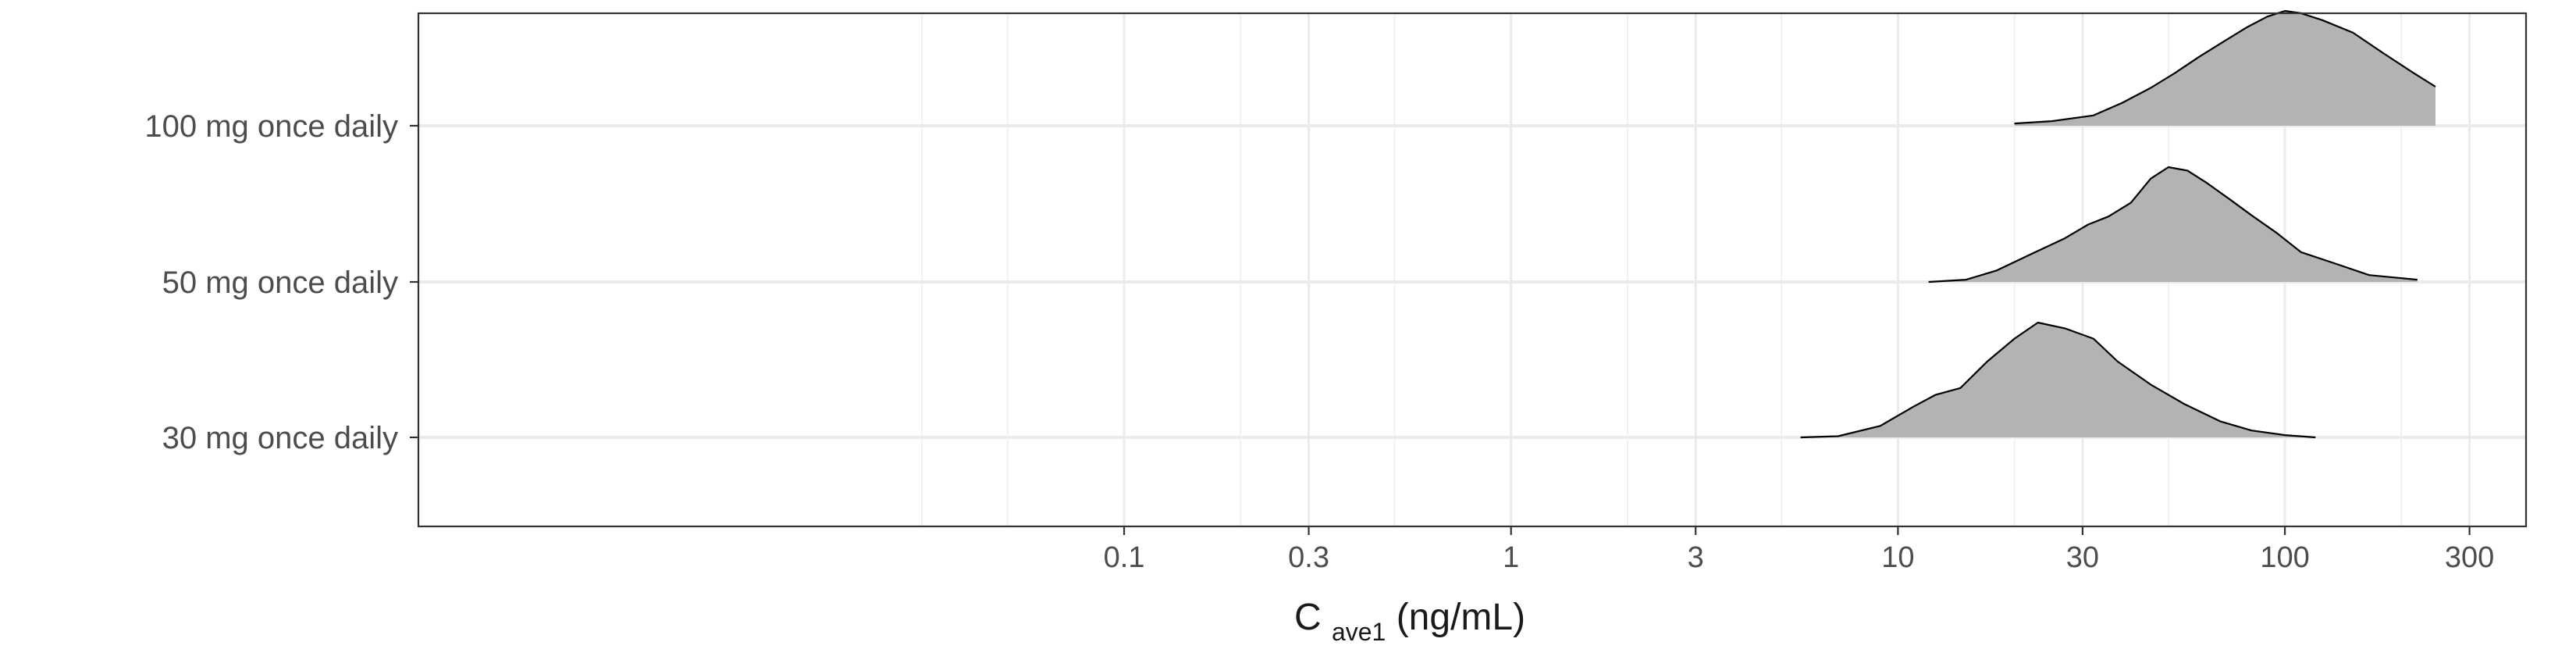 The width and height of the screenshot is (2576, 667). What do you see at coordinates (1897, 557) in the screenshot?
I see `x-tick-label: 10` at bounding box center [1897, 557].